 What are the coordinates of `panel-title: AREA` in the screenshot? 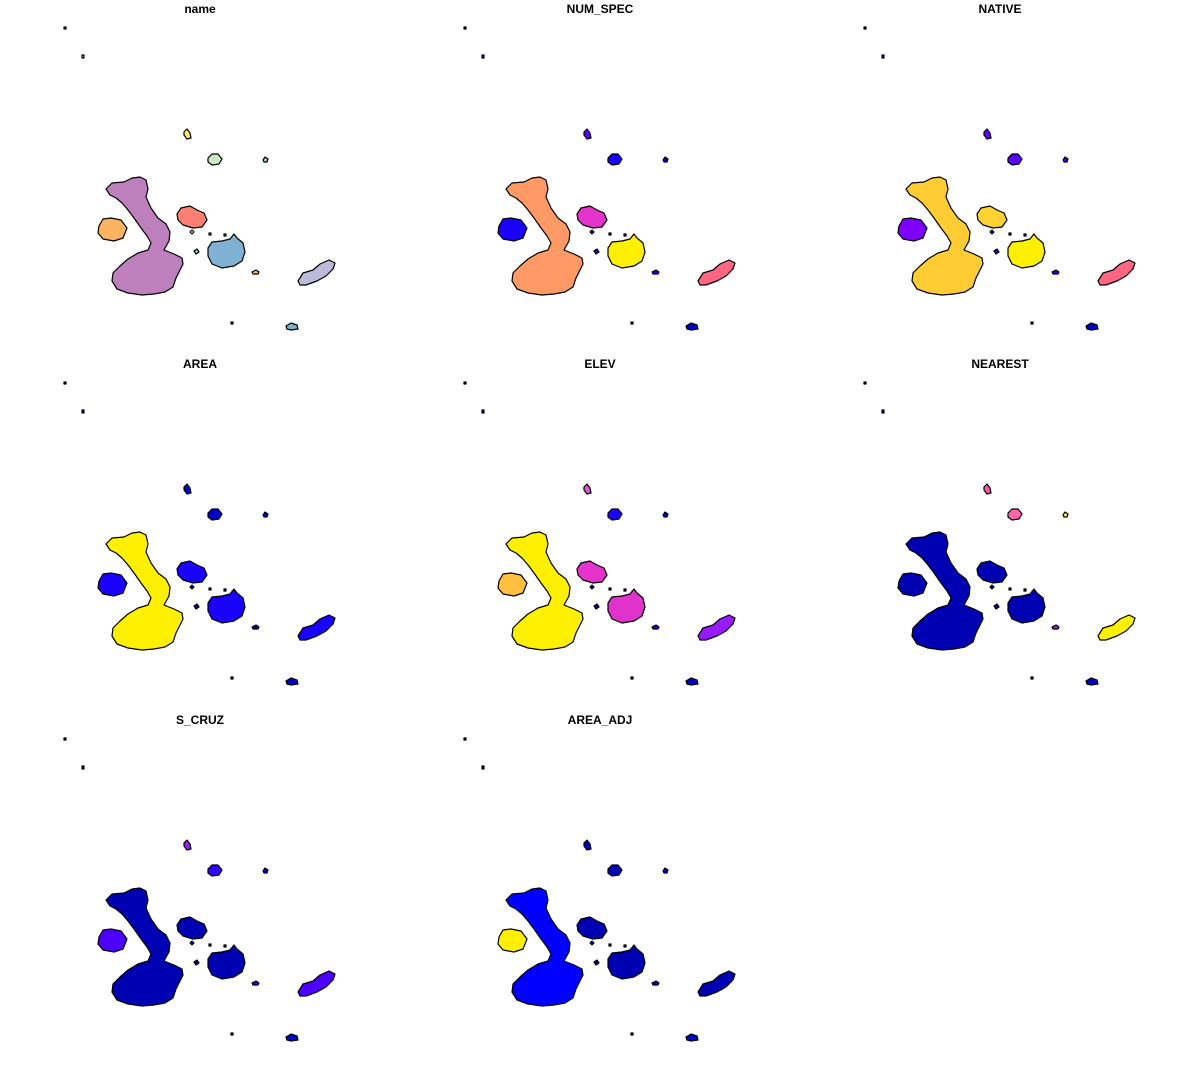 It's located at (199, 364).